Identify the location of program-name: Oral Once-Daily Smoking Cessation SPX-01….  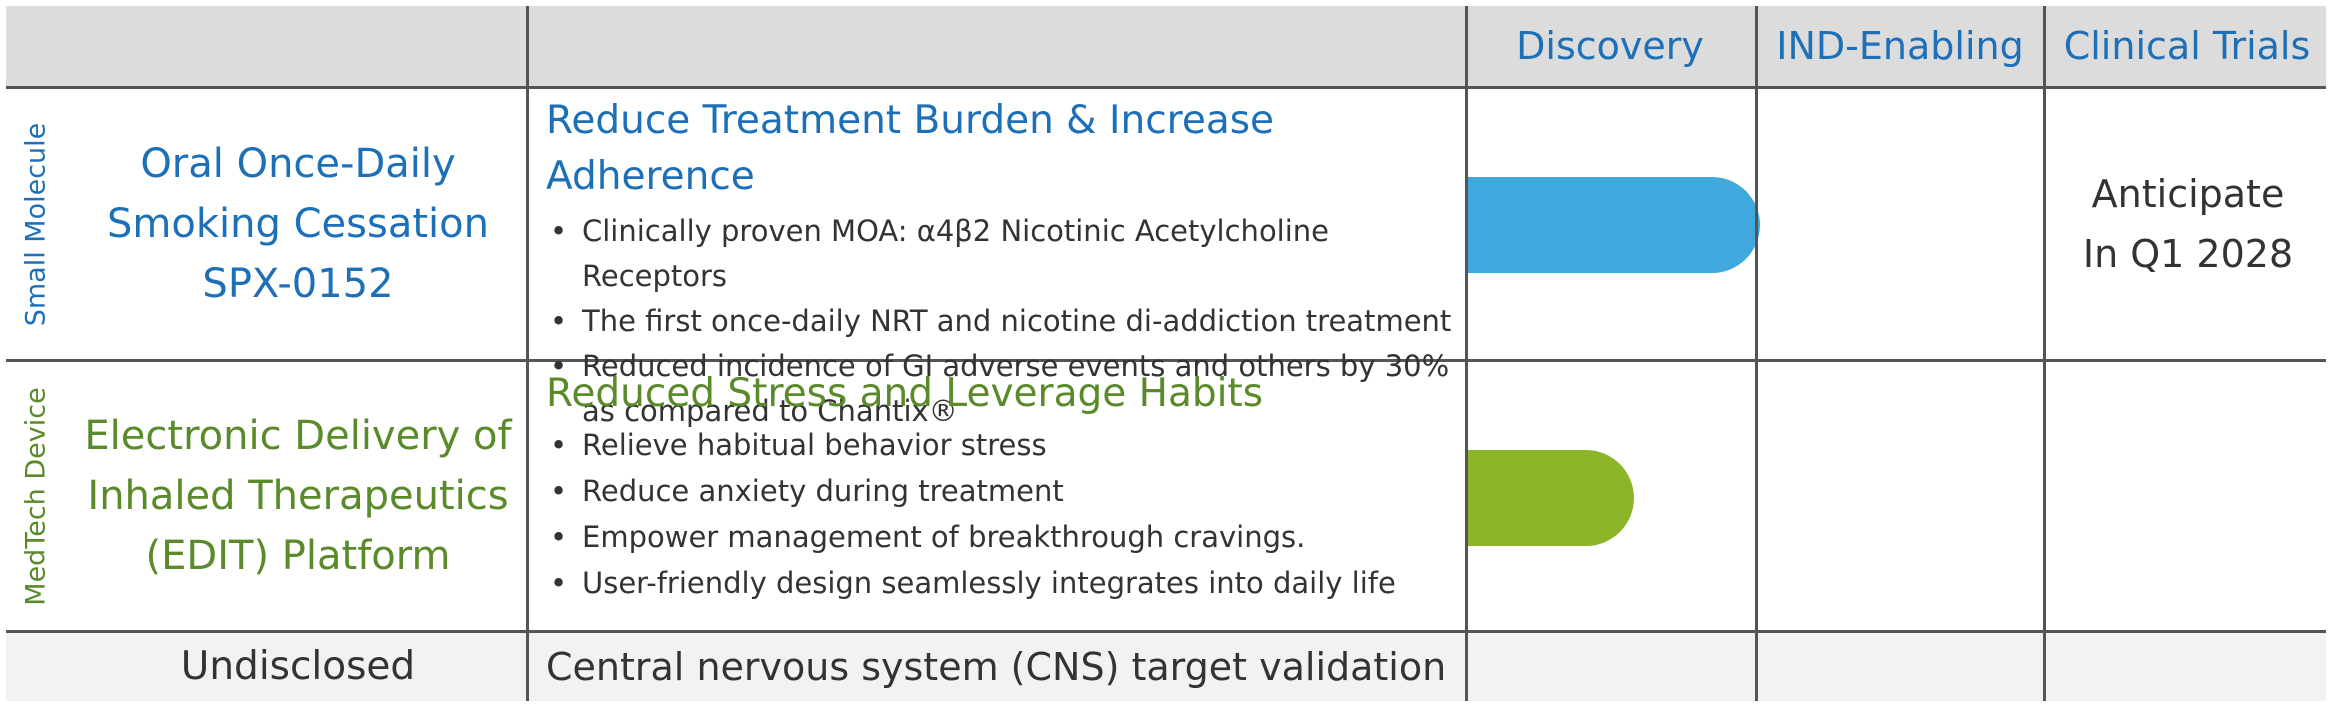
(298, 224).